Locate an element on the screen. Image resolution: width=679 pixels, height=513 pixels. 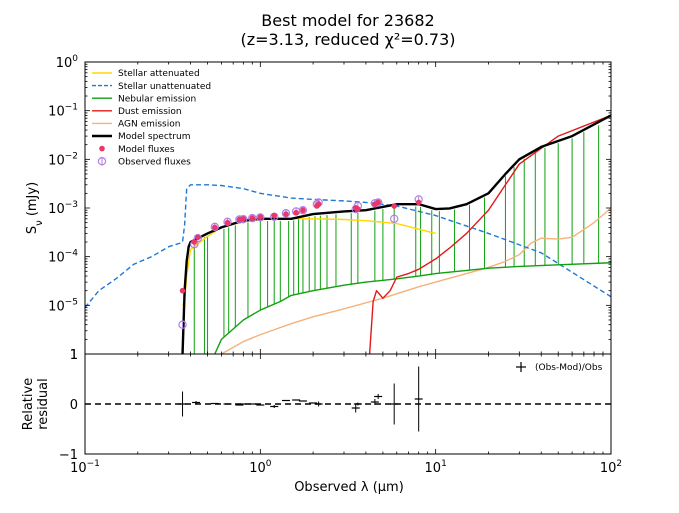
y-tick-label-3: 10⁻³ is located at coordinates (63, 208).